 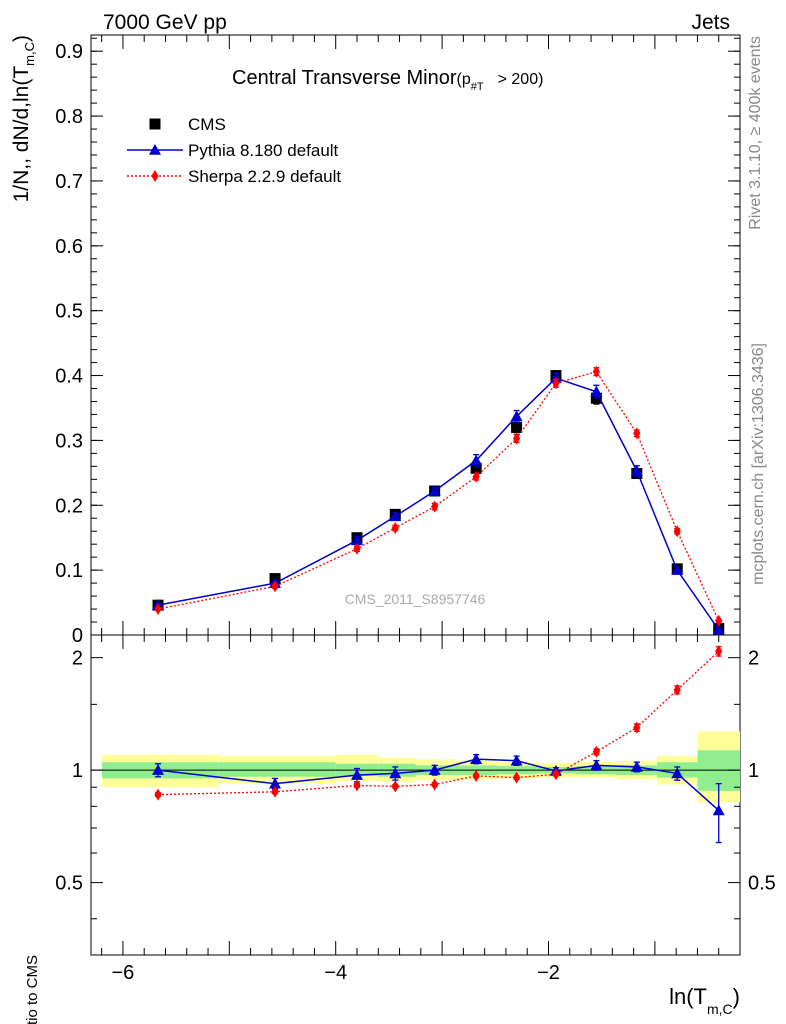 What do you see at coordinates (21, 186) in the screenshot?
I see `main-y-axis-title-prefix: 1/N` at bounding box center [21, 186].